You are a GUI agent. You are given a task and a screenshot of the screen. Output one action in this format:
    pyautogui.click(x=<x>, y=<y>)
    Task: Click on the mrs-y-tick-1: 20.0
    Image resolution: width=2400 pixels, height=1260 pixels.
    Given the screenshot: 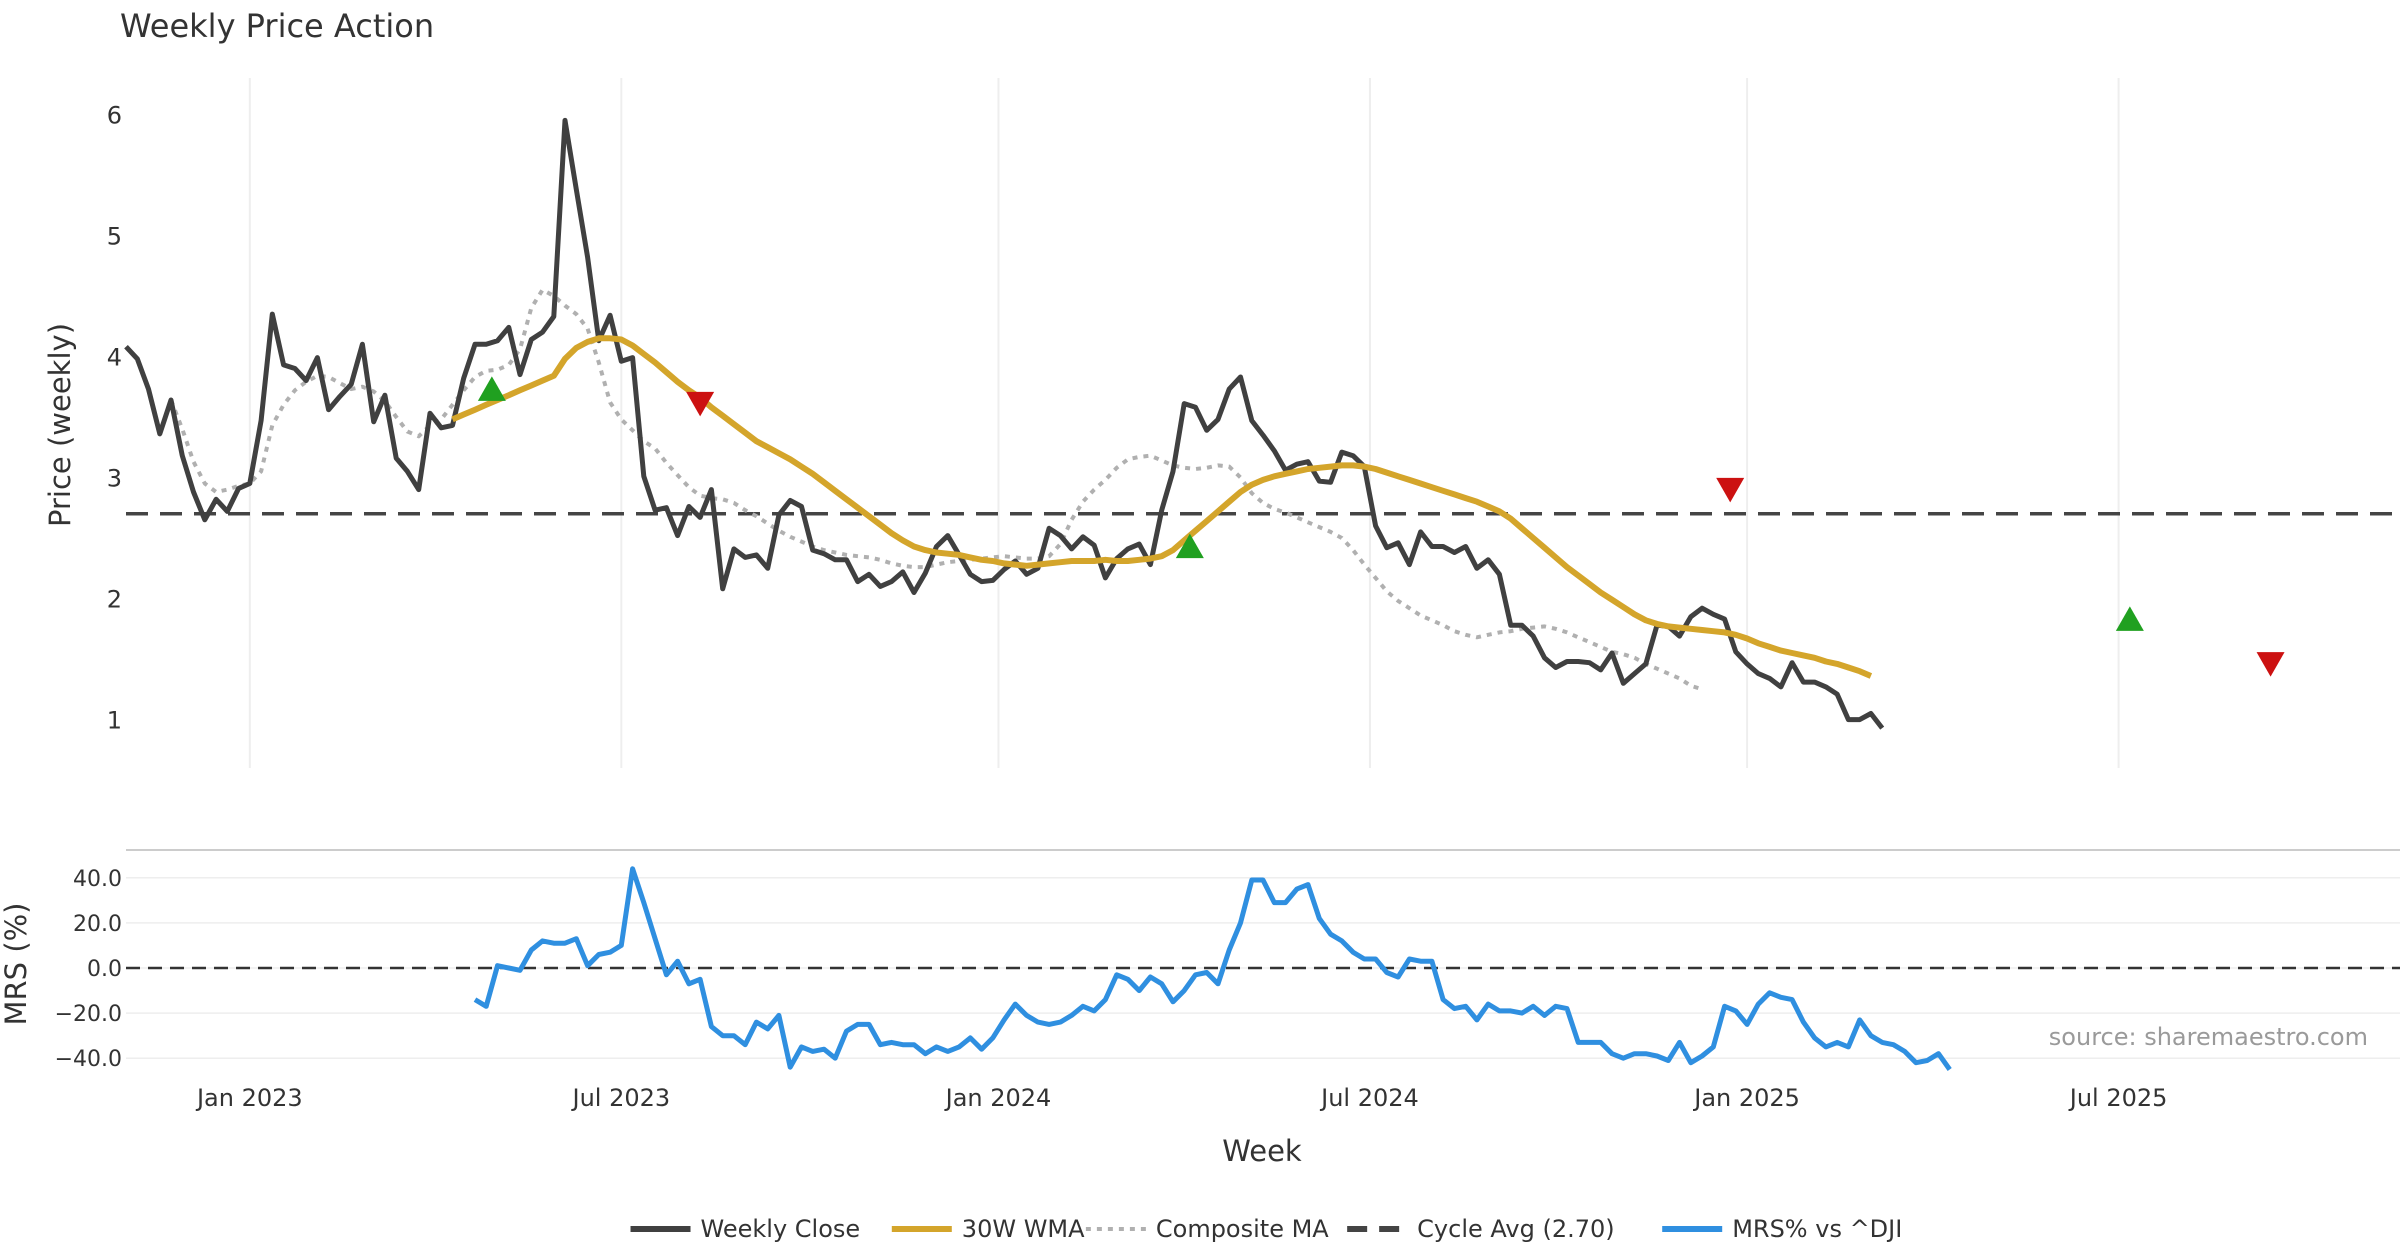 What is the action you would take?
    pyautogui.click(x=97, y=924)
    